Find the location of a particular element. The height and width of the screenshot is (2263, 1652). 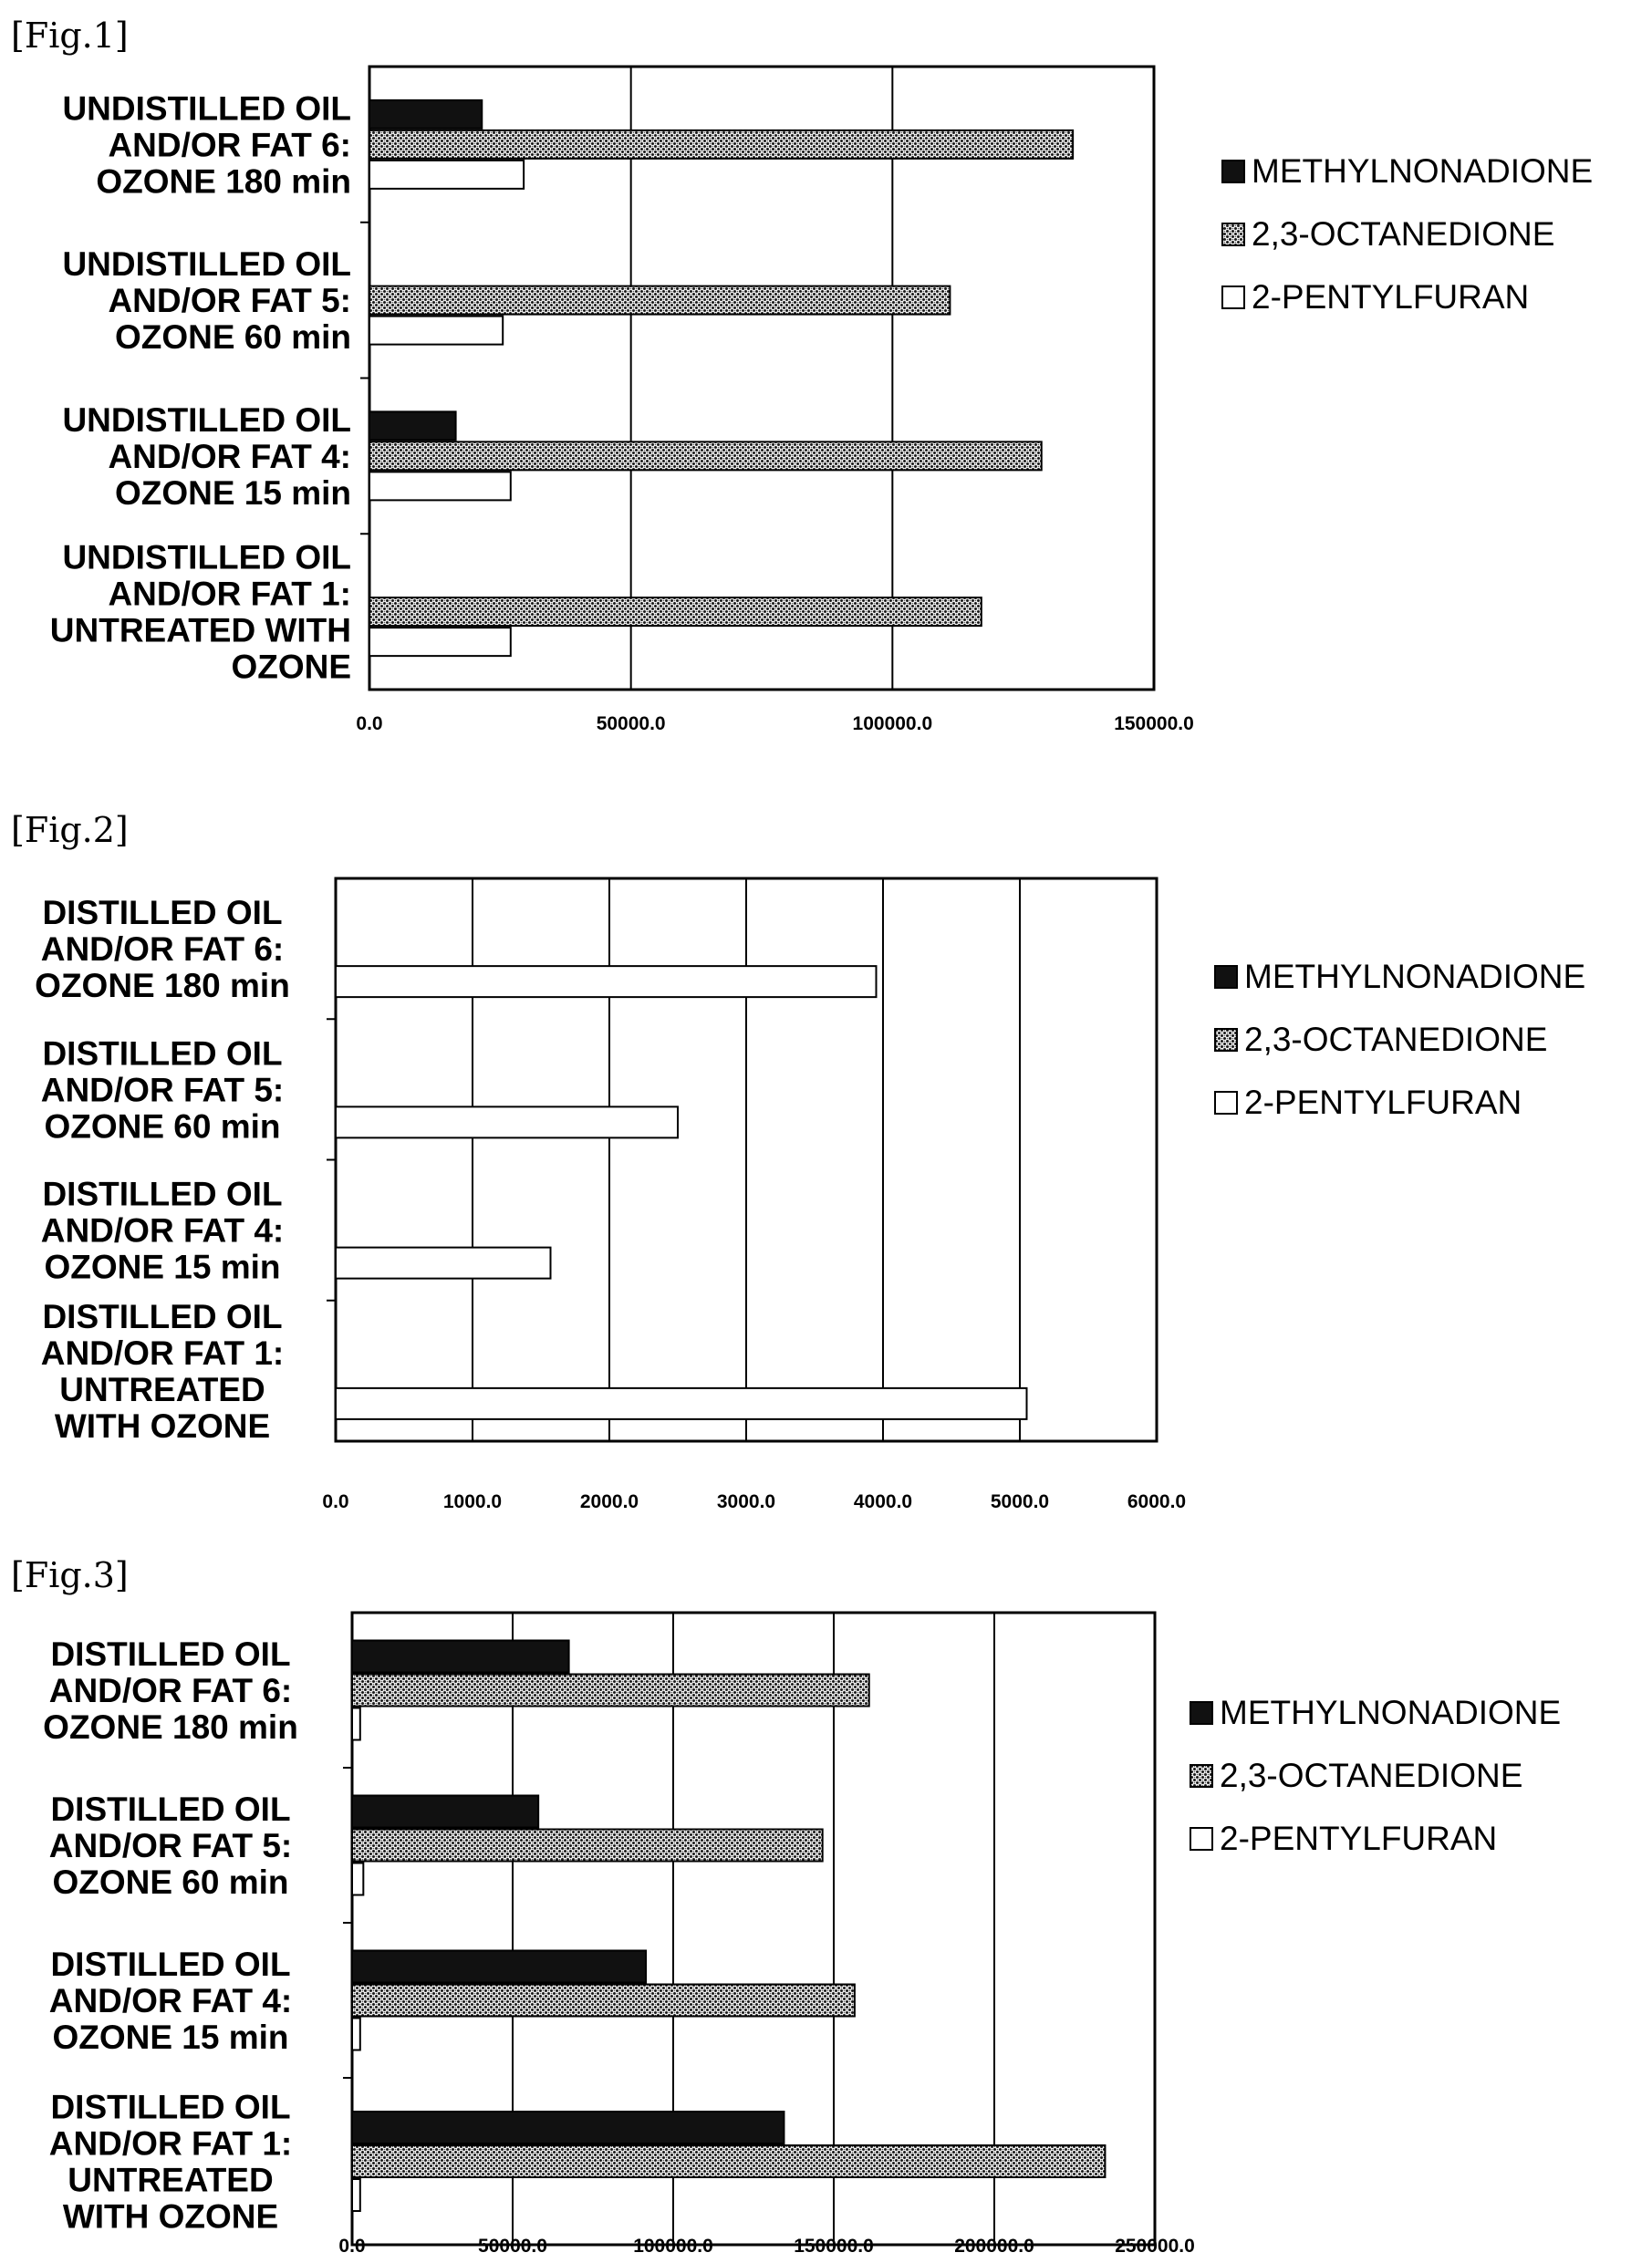

x-tick-label: 3000.0 is located at coordinates (746, 1501).